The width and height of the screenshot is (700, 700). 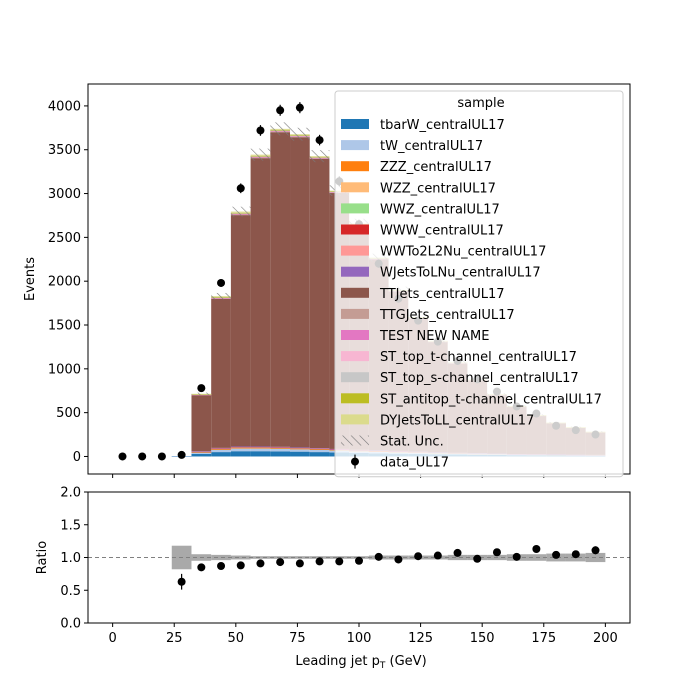 What do you see at coordinates (64, 106) in the screenshot?
I see `main-y-tick-label: 4000` at bounding box center [64, 106].